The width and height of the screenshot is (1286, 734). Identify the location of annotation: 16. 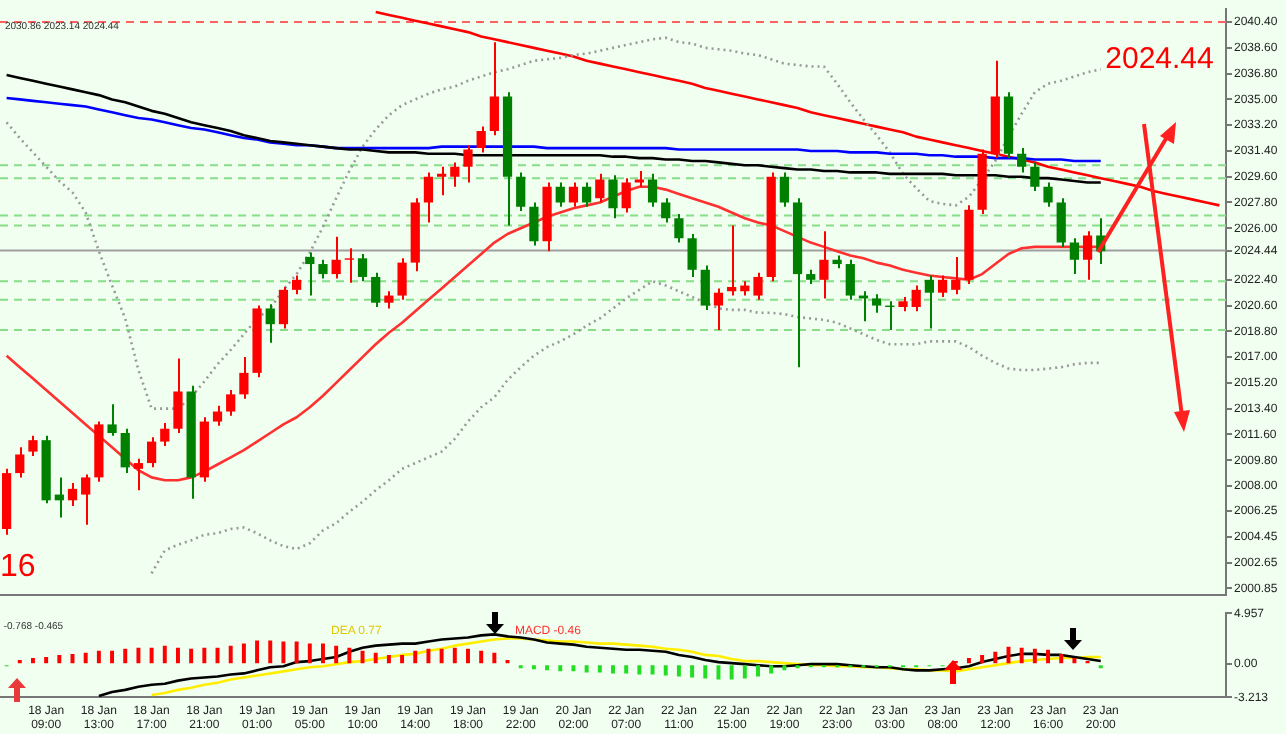
(18, 566).